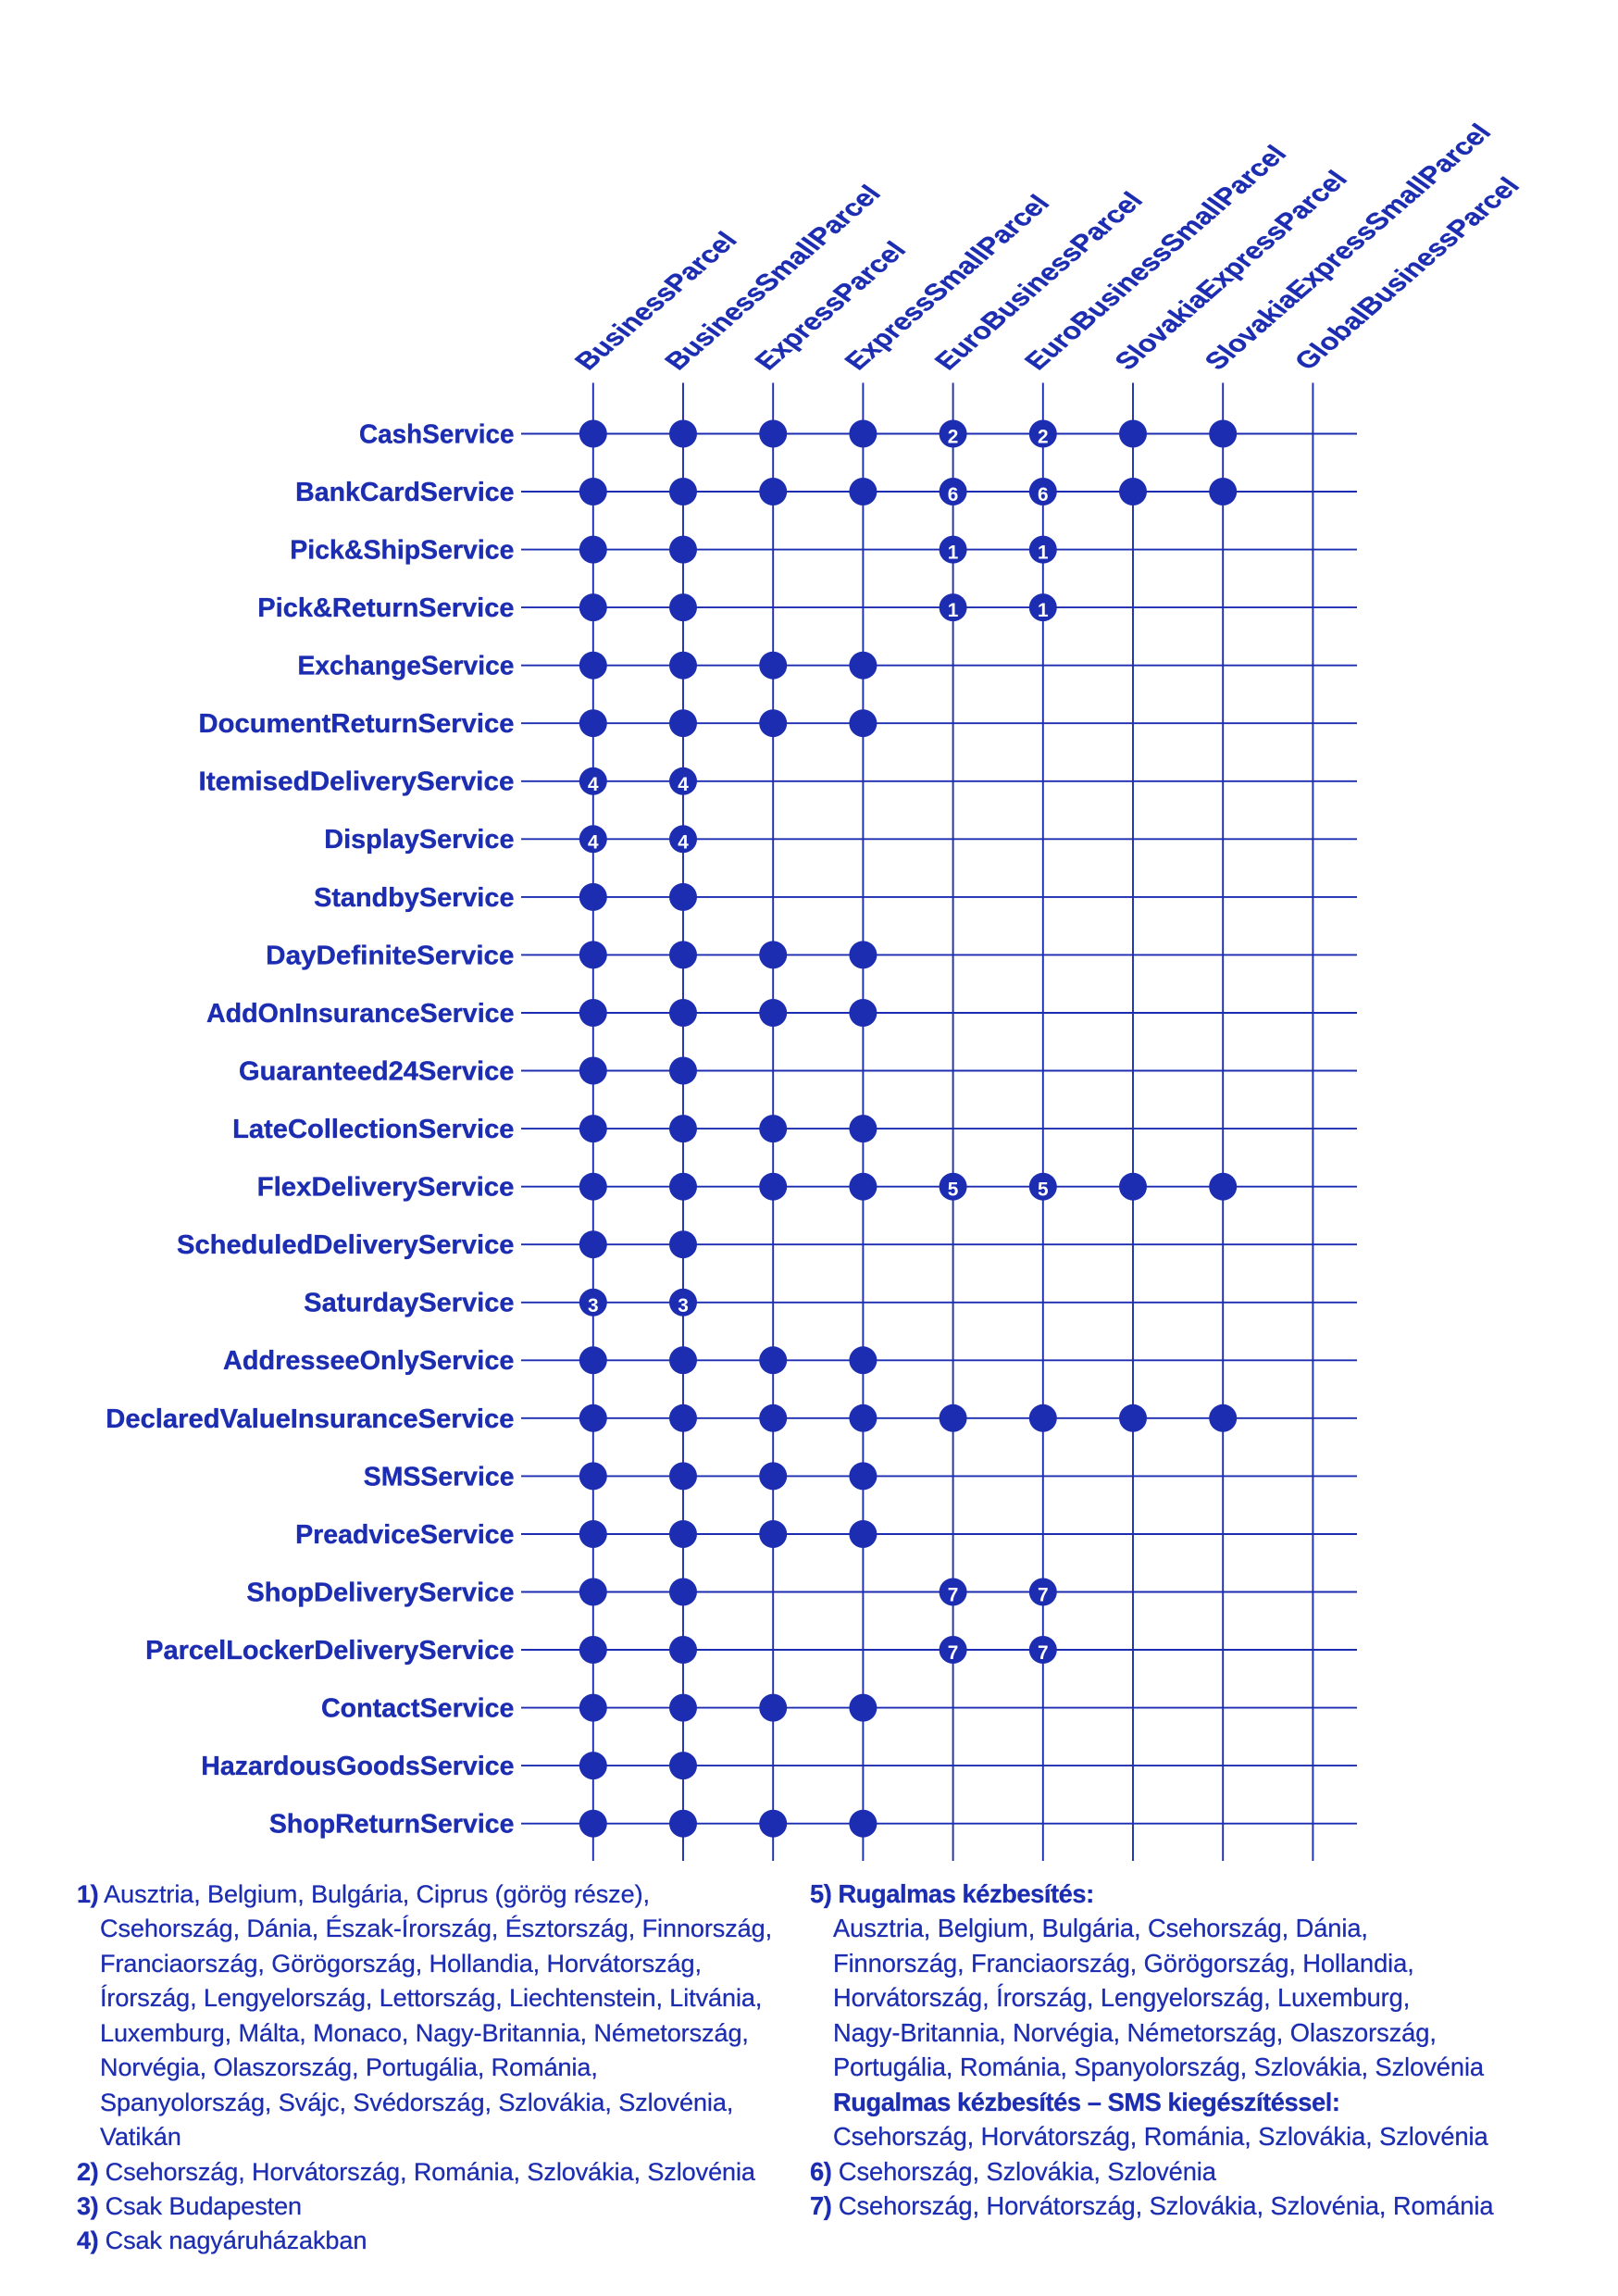 Image resolution: width=1618 pixels, height=2296 pixels. I want to click on svg-text: HazardousGoodsService, so click(357, 1766).